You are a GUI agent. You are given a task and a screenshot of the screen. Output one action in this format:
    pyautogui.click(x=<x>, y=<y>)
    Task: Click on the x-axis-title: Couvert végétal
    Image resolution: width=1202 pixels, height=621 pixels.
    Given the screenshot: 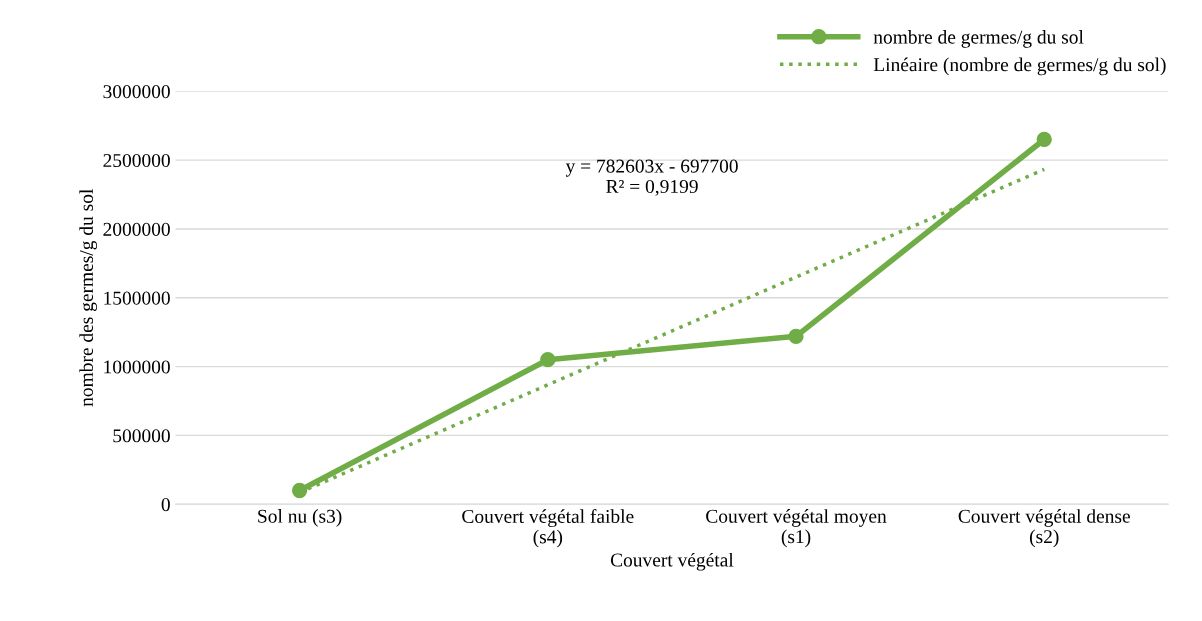 What is the action you would take?
    pyautogui.click(x=672, y=561)
    